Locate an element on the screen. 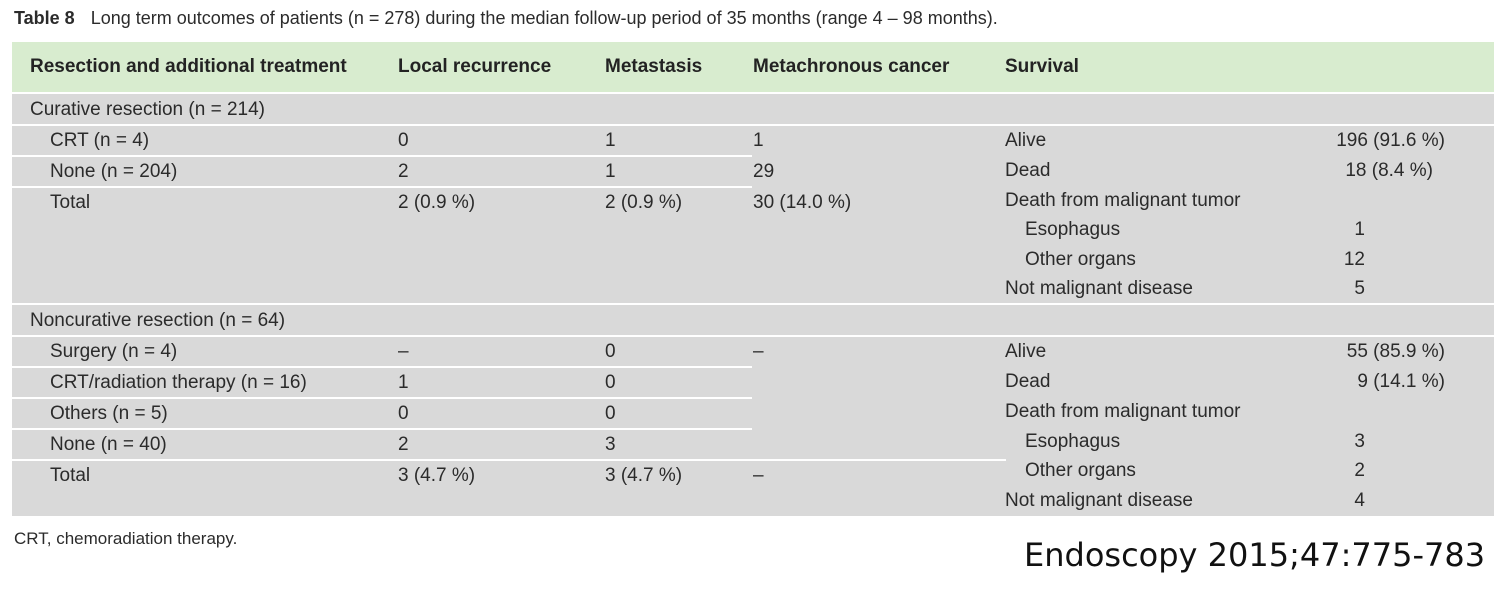  table-cell-local: 3 (4.7 %) is located at coordinates (437, 475).